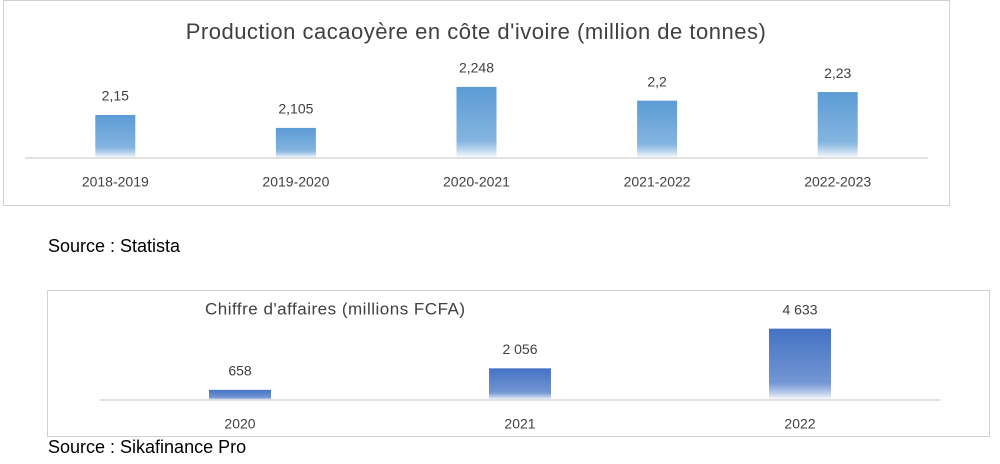 This screenshot has height=464, width=1000. I want to click on x-tick-label: 2019-2020, so click(295, 182).